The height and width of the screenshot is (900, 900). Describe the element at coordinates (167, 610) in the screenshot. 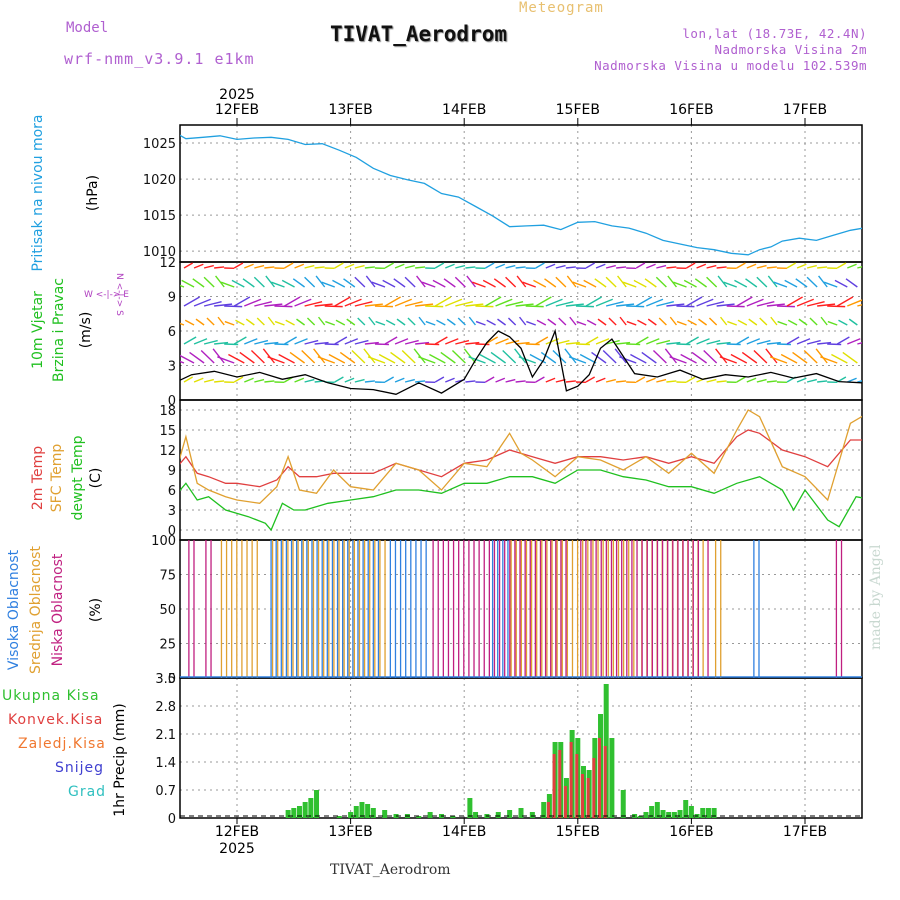

I see `y-tick-label: 50` at that location.